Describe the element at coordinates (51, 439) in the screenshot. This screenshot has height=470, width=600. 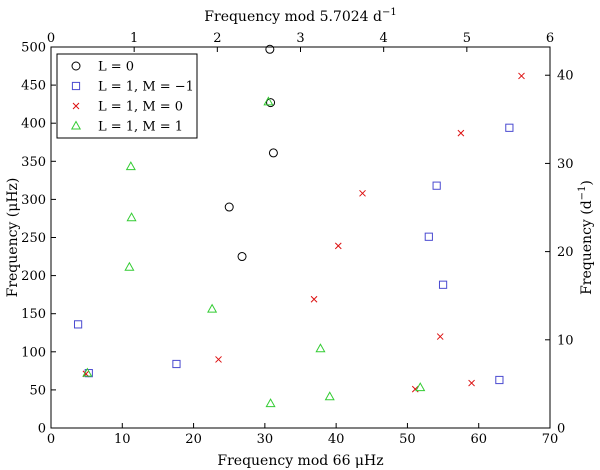
I see `x-tick-label: 0` at that location.